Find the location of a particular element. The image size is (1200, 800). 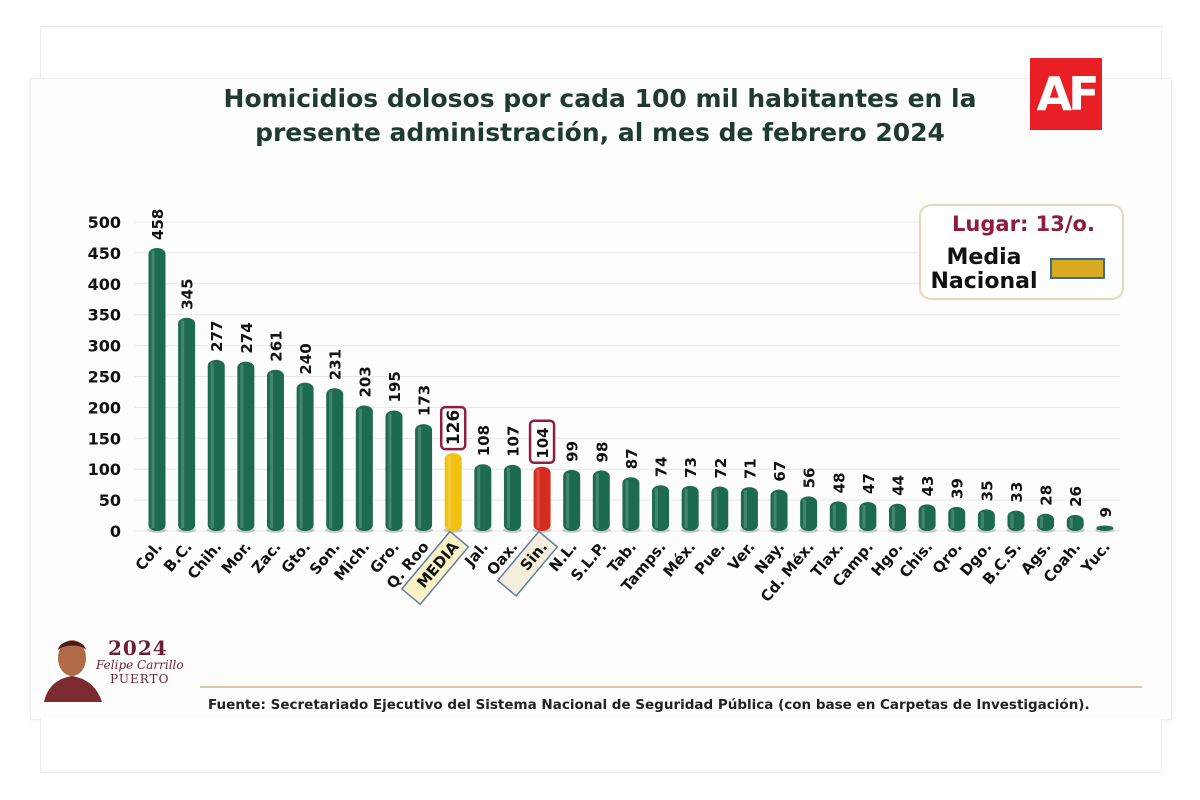

value-label: 71 is located at coordinates (750, 468).